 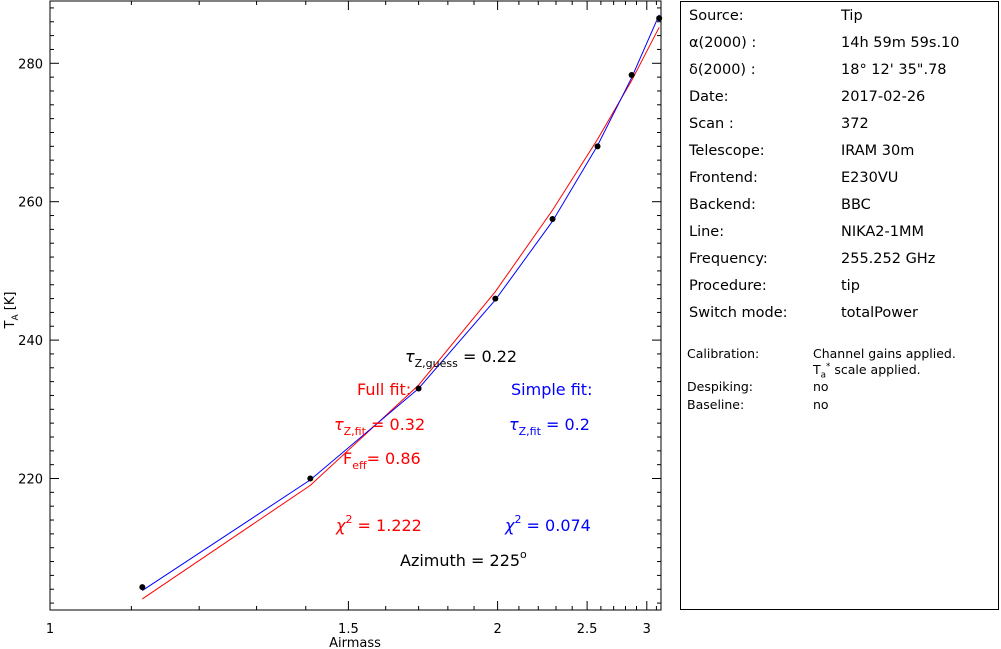 I want to click on info-key: Line:, so click(x=707, y=232).